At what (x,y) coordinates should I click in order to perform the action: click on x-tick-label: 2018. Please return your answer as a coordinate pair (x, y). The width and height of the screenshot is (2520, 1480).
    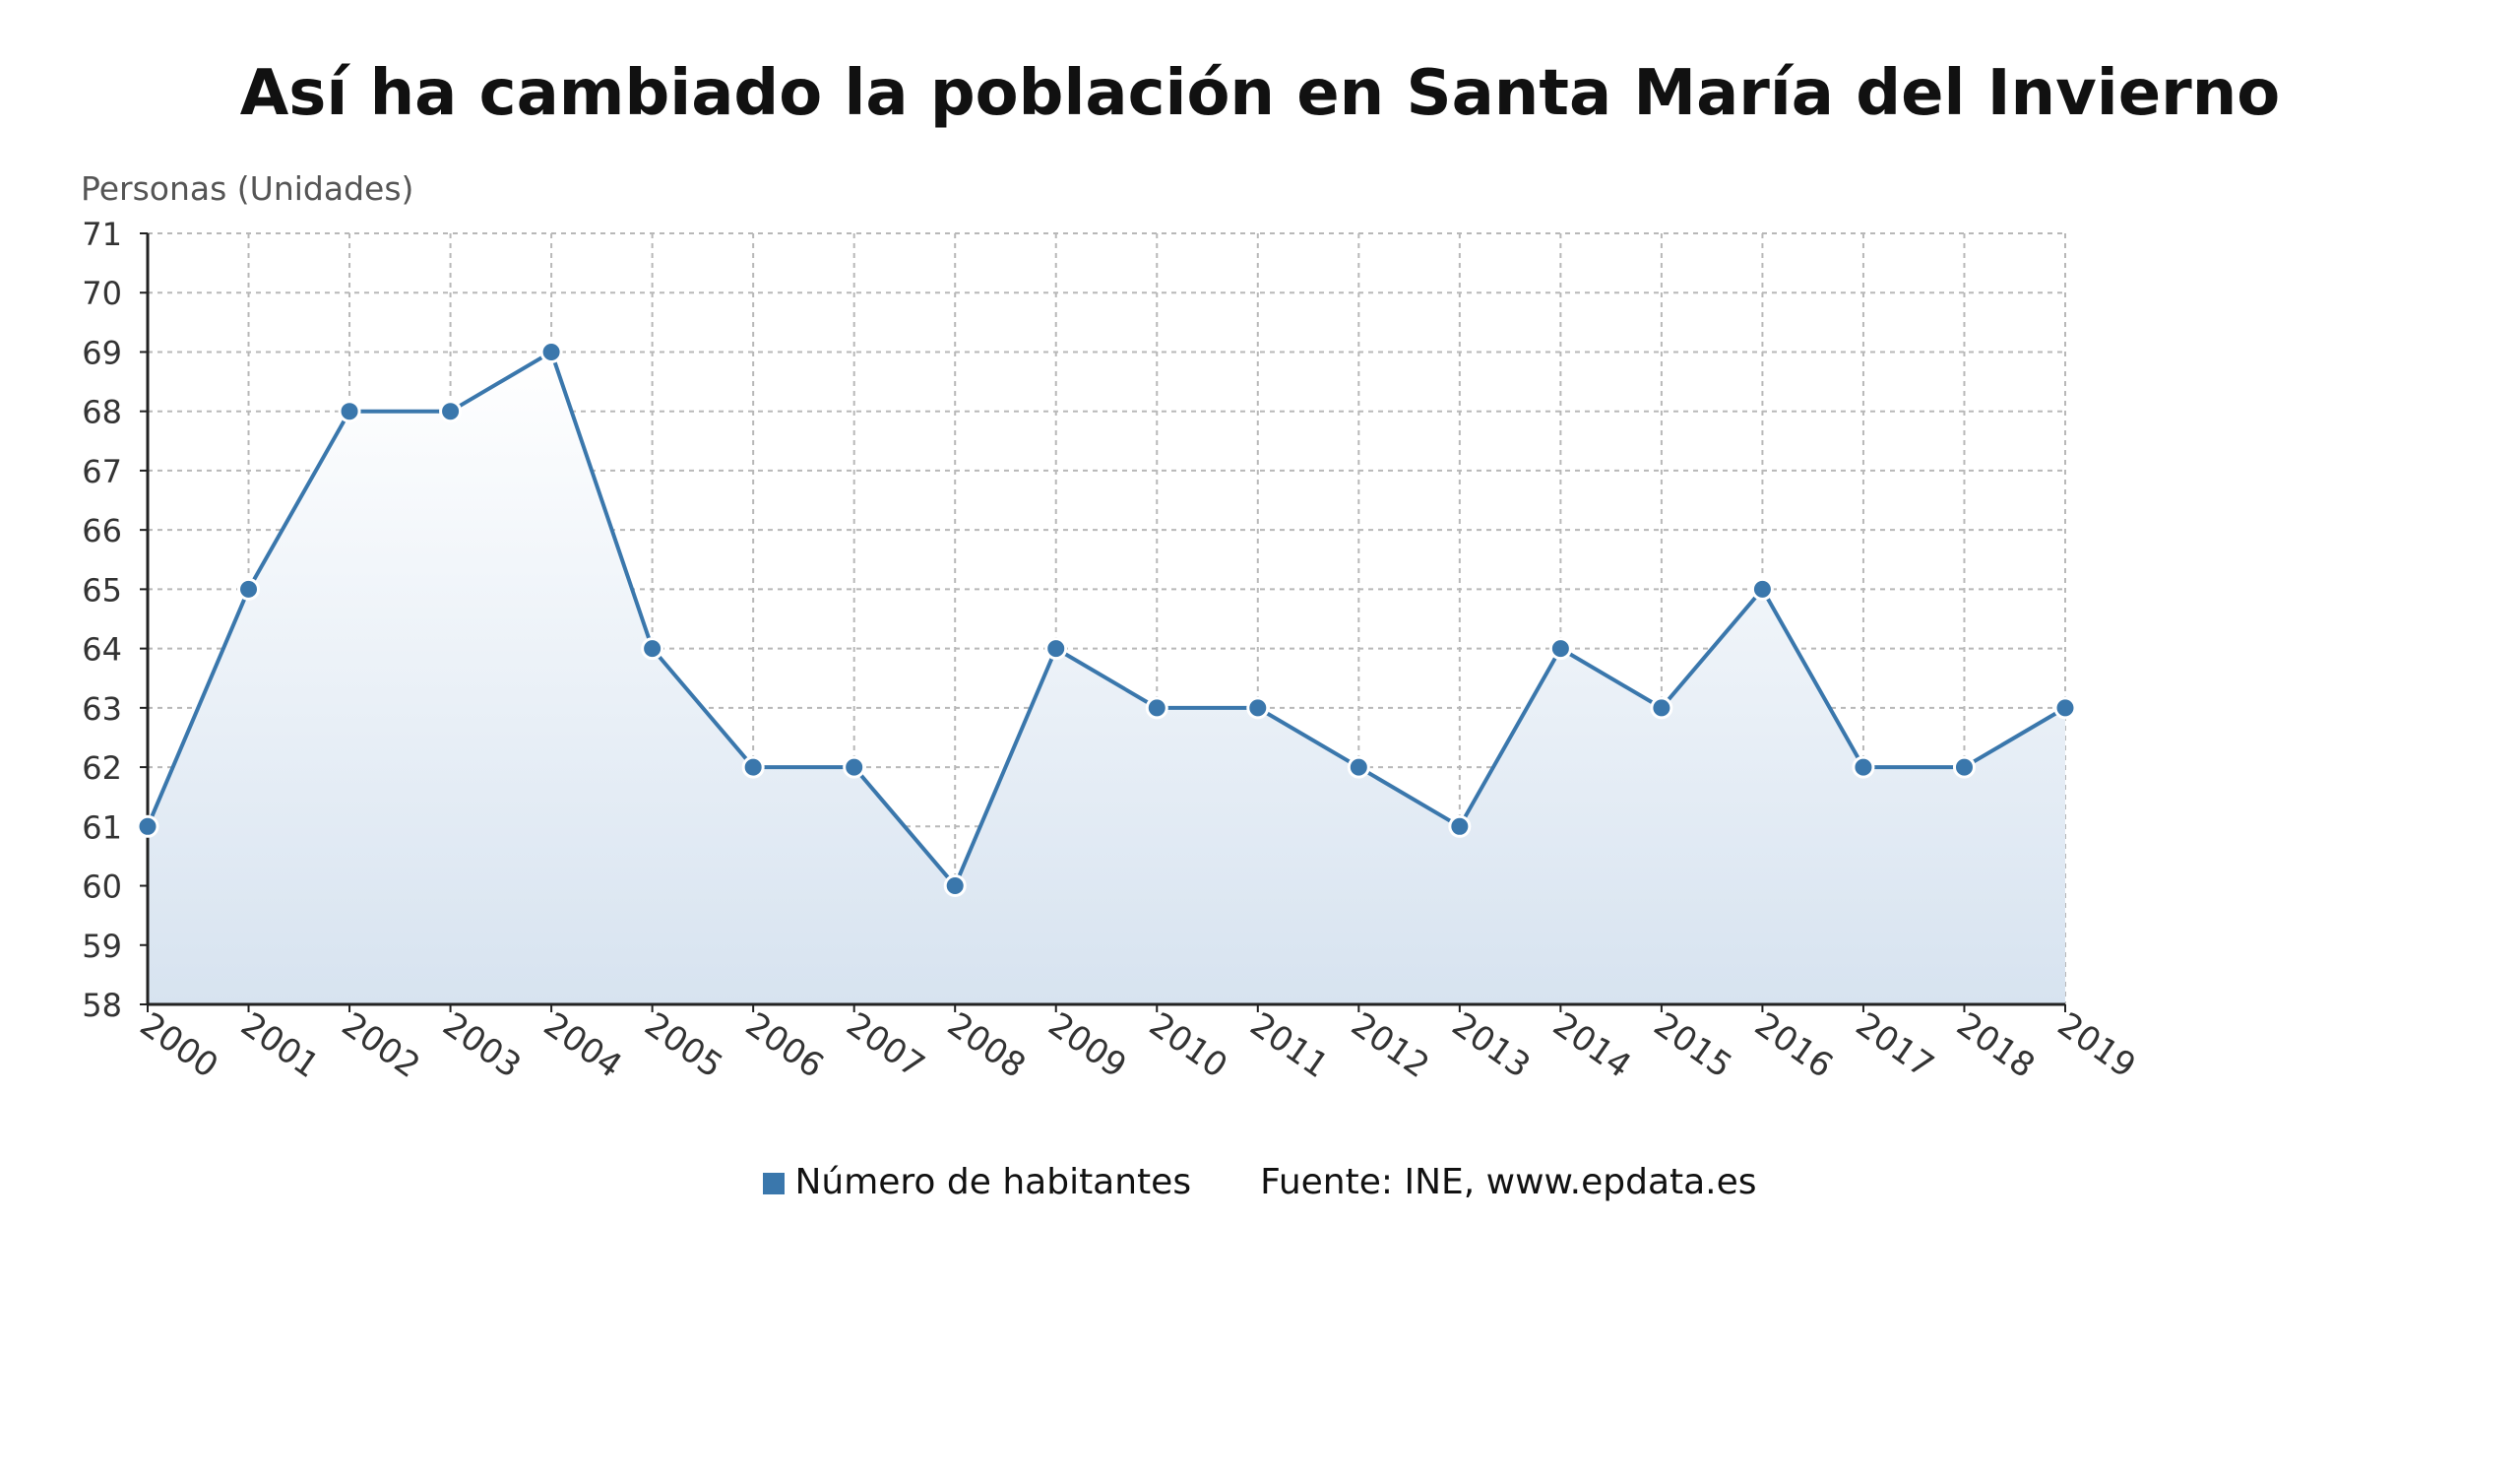
    Looking at the image, I should click on (1995, 1045).